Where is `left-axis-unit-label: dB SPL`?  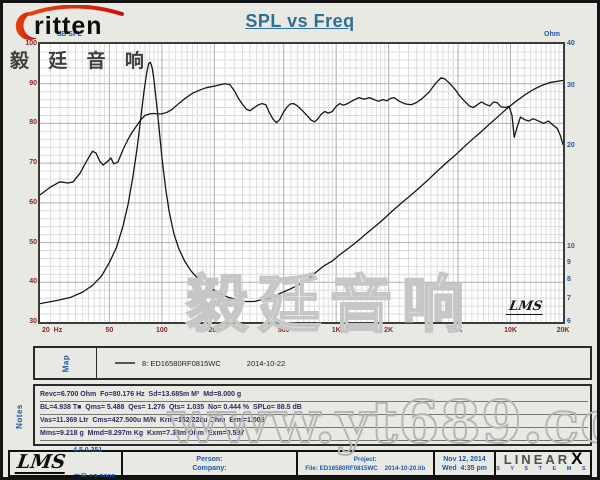 left-axis-unit-label: dB SPL is located at coordinates (69, 34).